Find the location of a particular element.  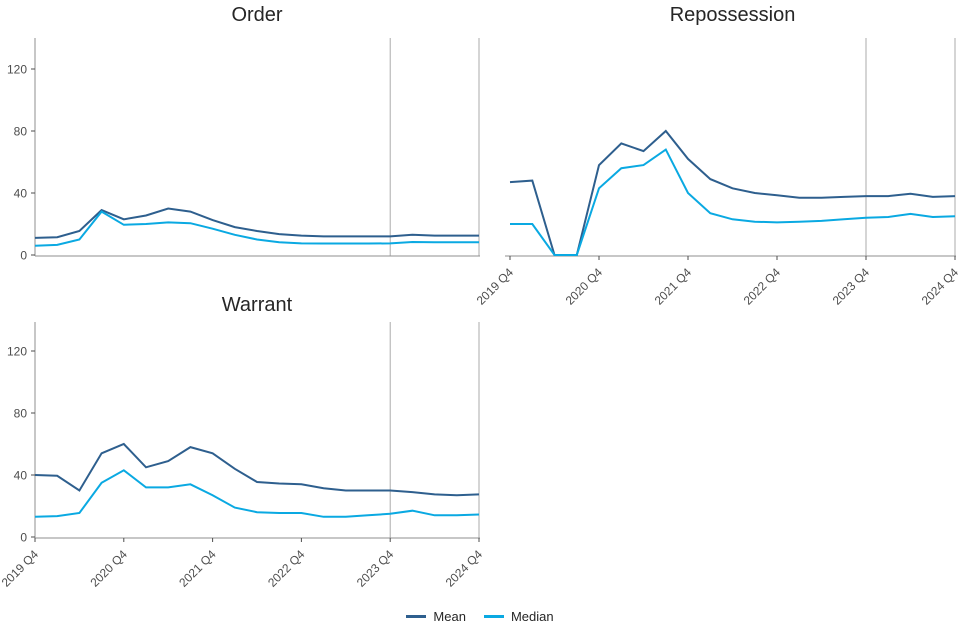

median-line-swatch is located at coordinates (493, 616).